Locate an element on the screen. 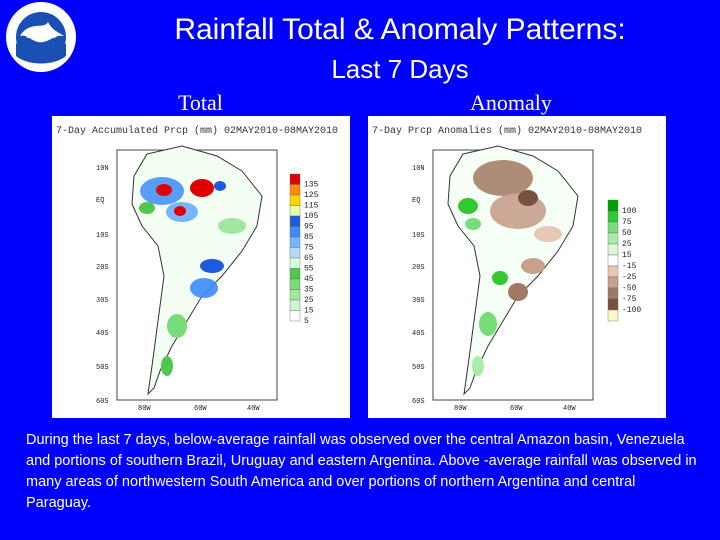  total-ytick: 10N is located at coordinates (102, 169).